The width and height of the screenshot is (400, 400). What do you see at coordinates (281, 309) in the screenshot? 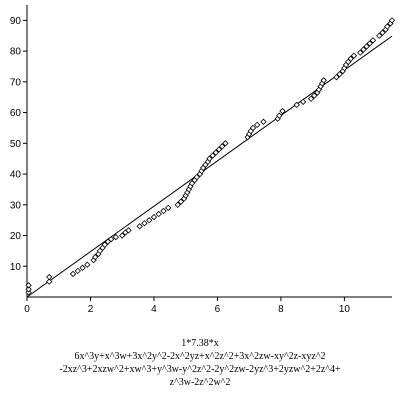
I see `x-tick-label: 8` at bounding box center [281, 309].